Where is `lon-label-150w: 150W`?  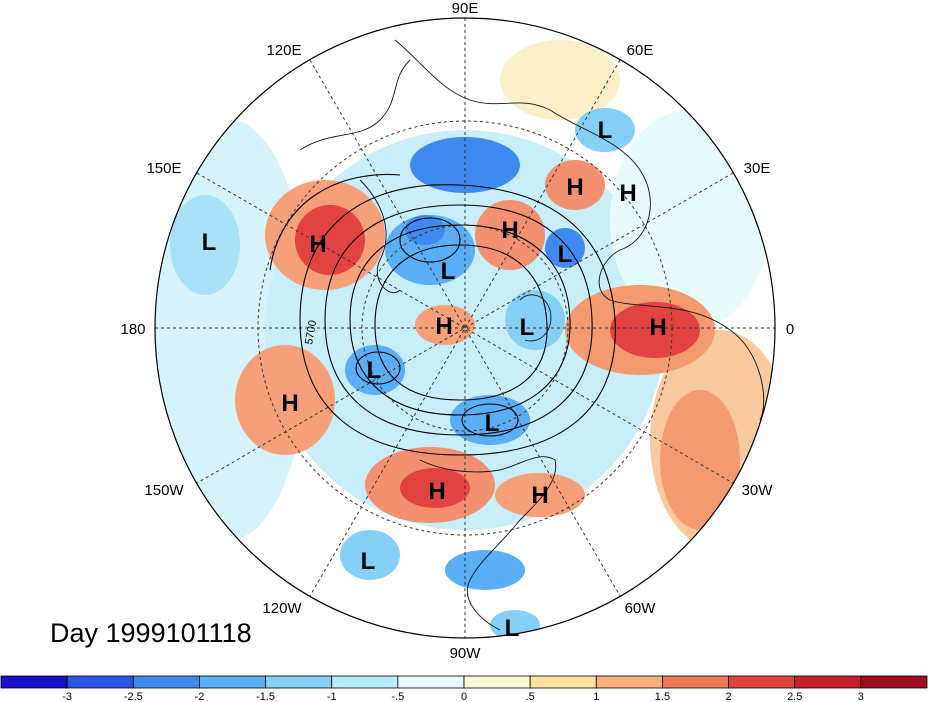 lon-label-150w: 150W is located at coordinates (164, 490).